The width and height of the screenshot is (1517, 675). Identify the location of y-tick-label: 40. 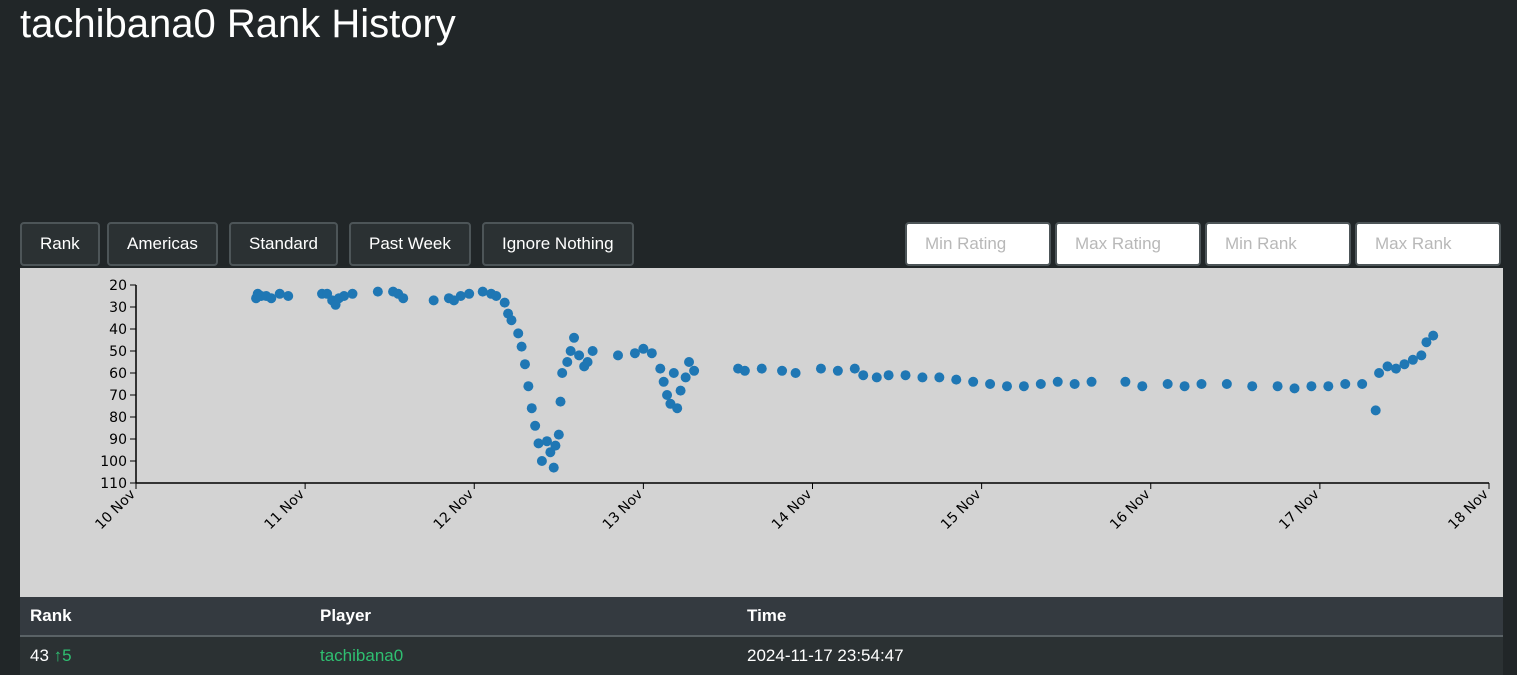
(118, 330).